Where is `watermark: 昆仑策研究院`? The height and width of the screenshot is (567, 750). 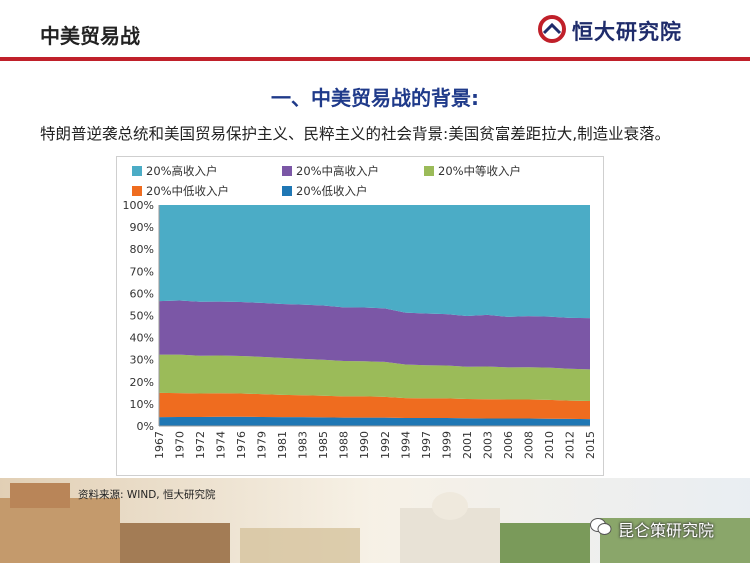
watermark: 昆仑策研究院 is located at coordinates (652, 529).